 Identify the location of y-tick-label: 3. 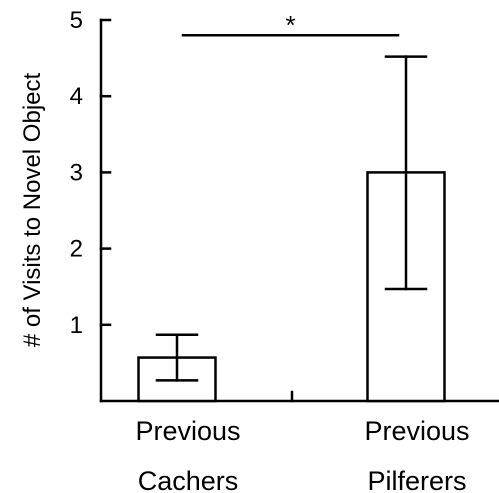
(76, 172).